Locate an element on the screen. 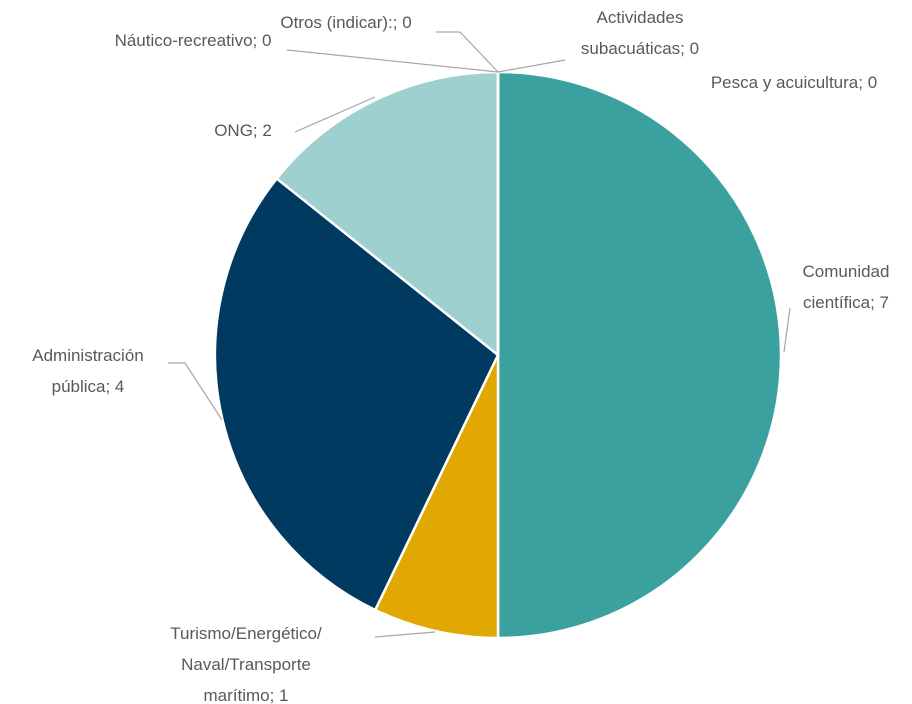 Image resolution: width=912 pixels, height=704 pixels. data-label: Actividades subacuáticas; 0 is located at coordinates (640, 33).